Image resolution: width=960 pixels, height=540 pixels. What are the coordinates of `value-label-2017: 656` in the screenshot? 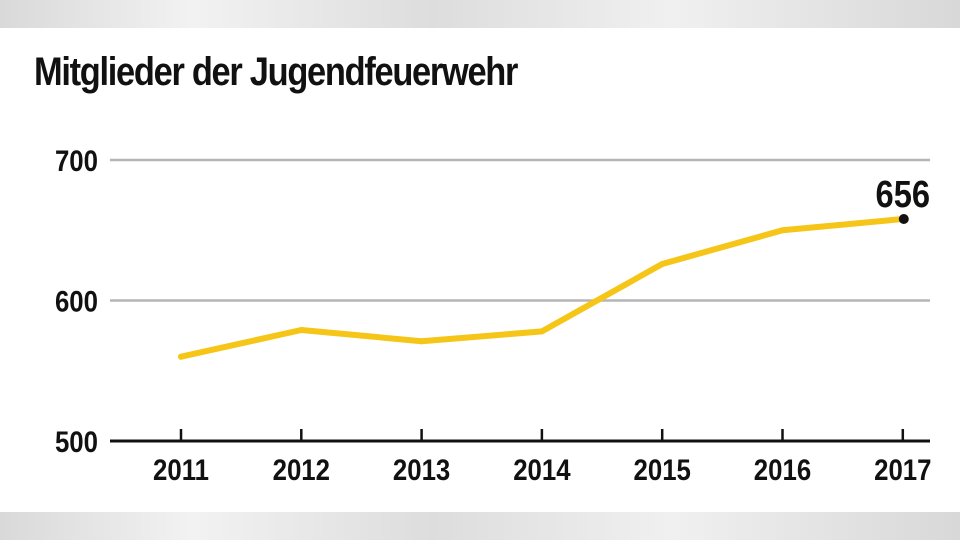 It's located at (903, 194).